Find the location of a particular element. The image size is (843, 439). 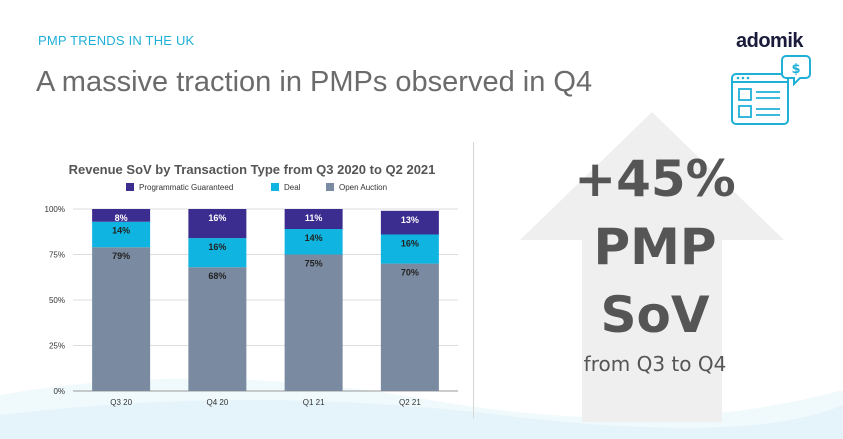

legend-label: Deal is located at coordinates (292, 187).